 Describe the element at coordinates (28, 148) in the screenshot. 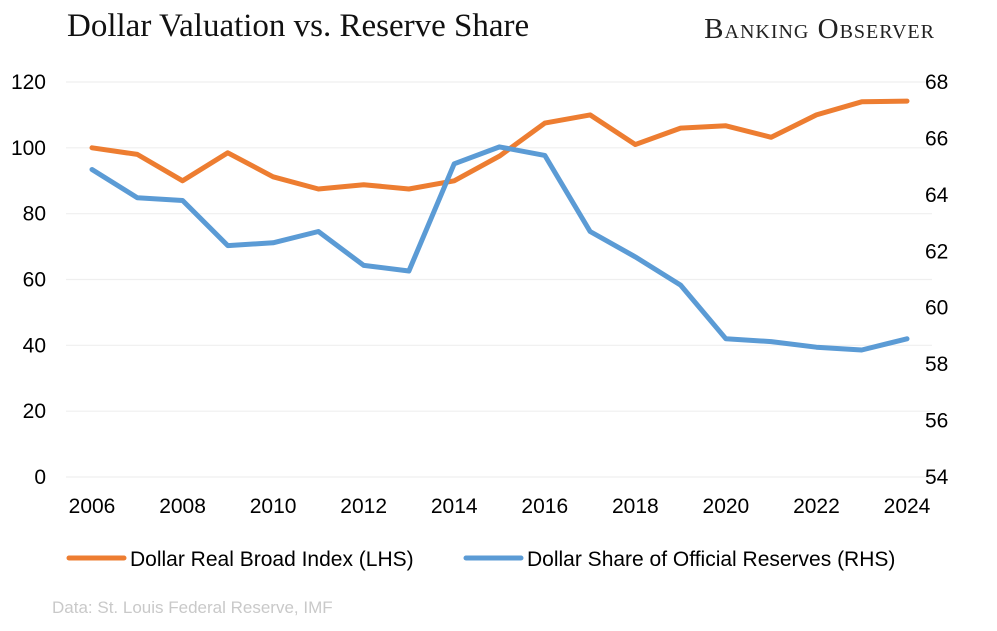

I see `left-axis-tick-label: 100` at that location.